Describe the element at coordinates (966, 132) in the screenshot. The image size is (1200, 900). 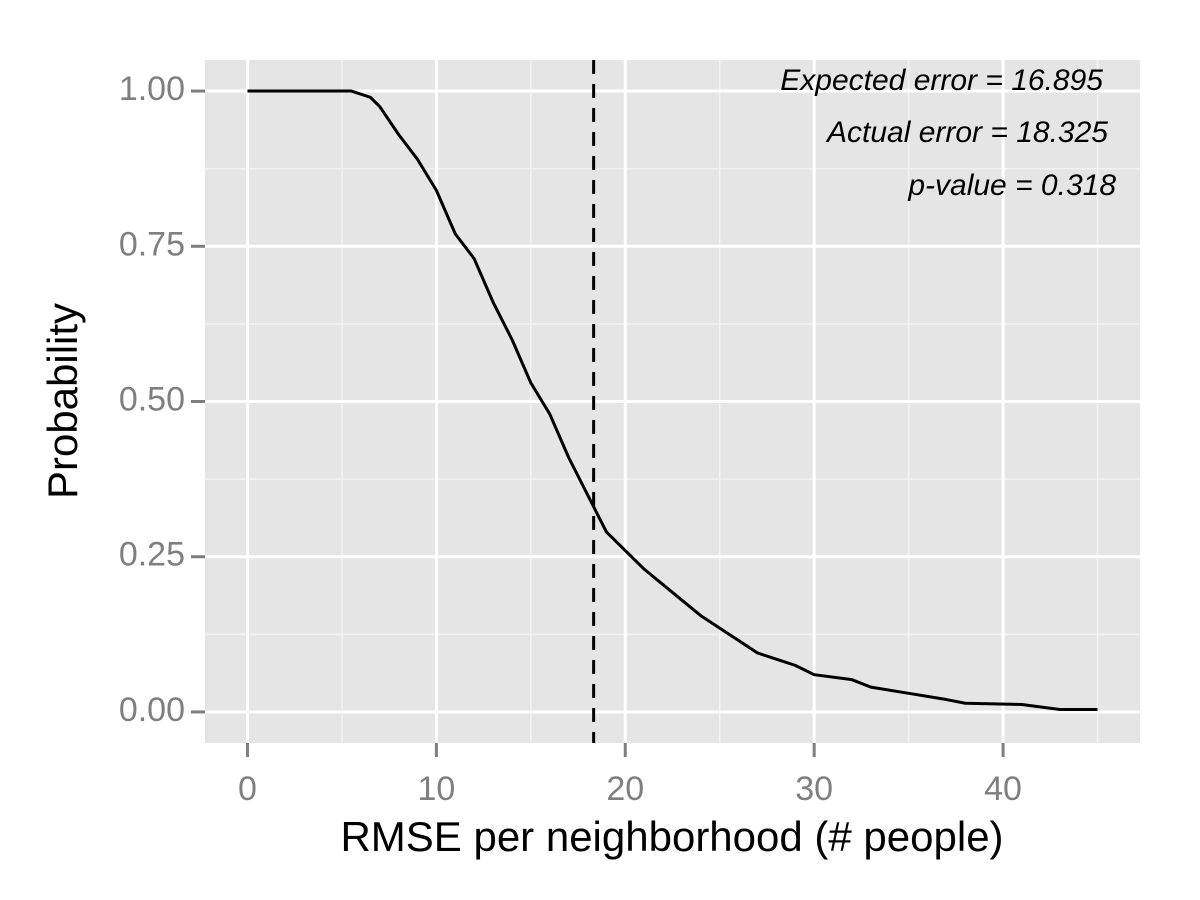
I see `annotation: Actual error = 18.325` at that location.